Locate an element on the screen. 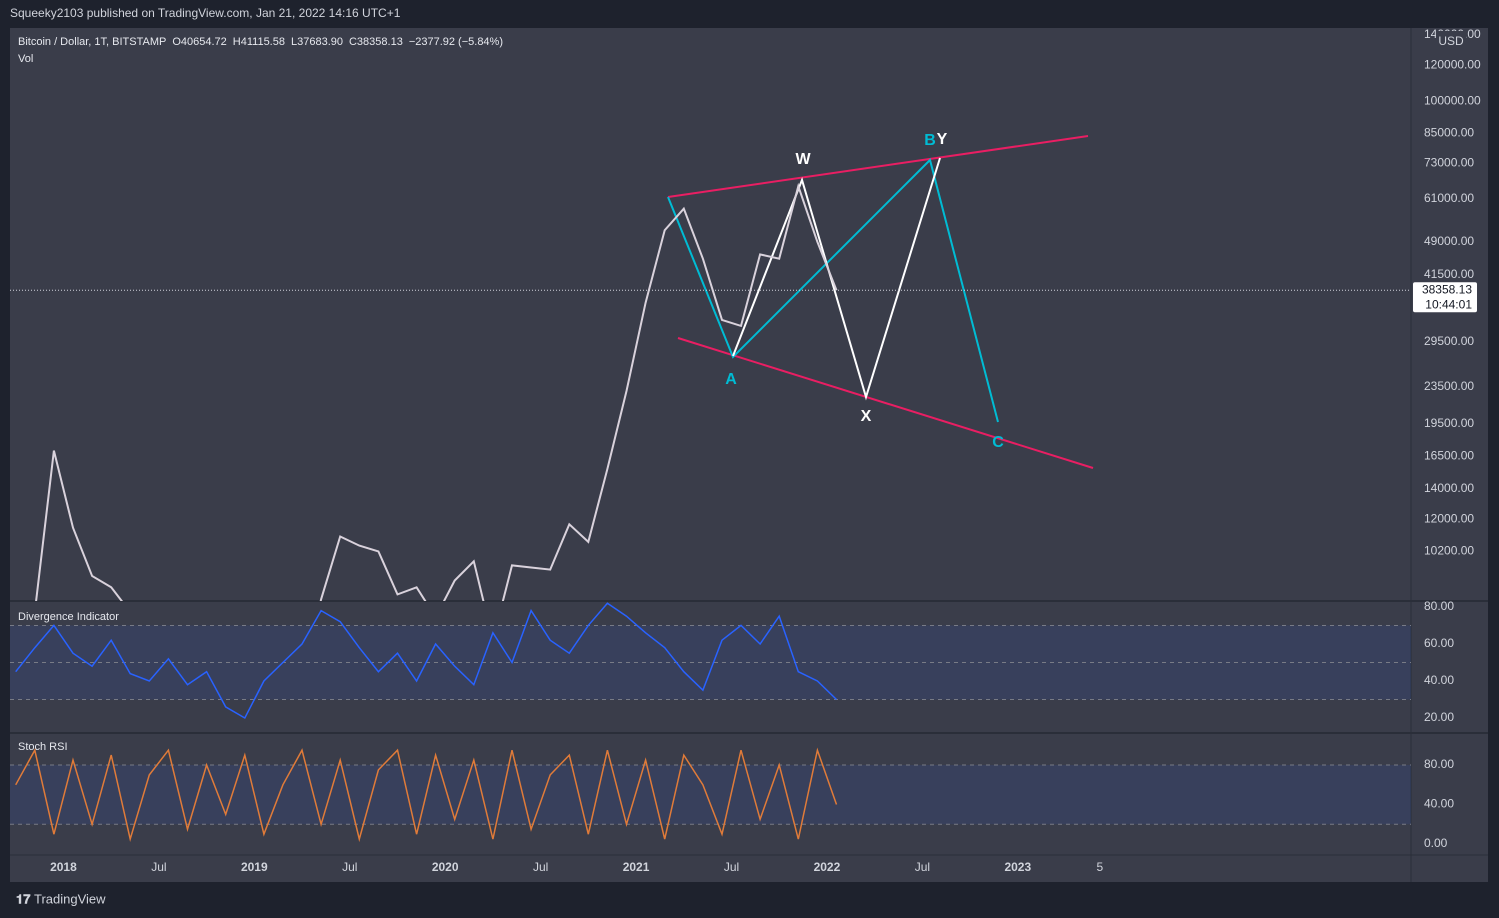 This screenshot has height=918, width=1499. wave-label: A is located at coordinates (731, 379).